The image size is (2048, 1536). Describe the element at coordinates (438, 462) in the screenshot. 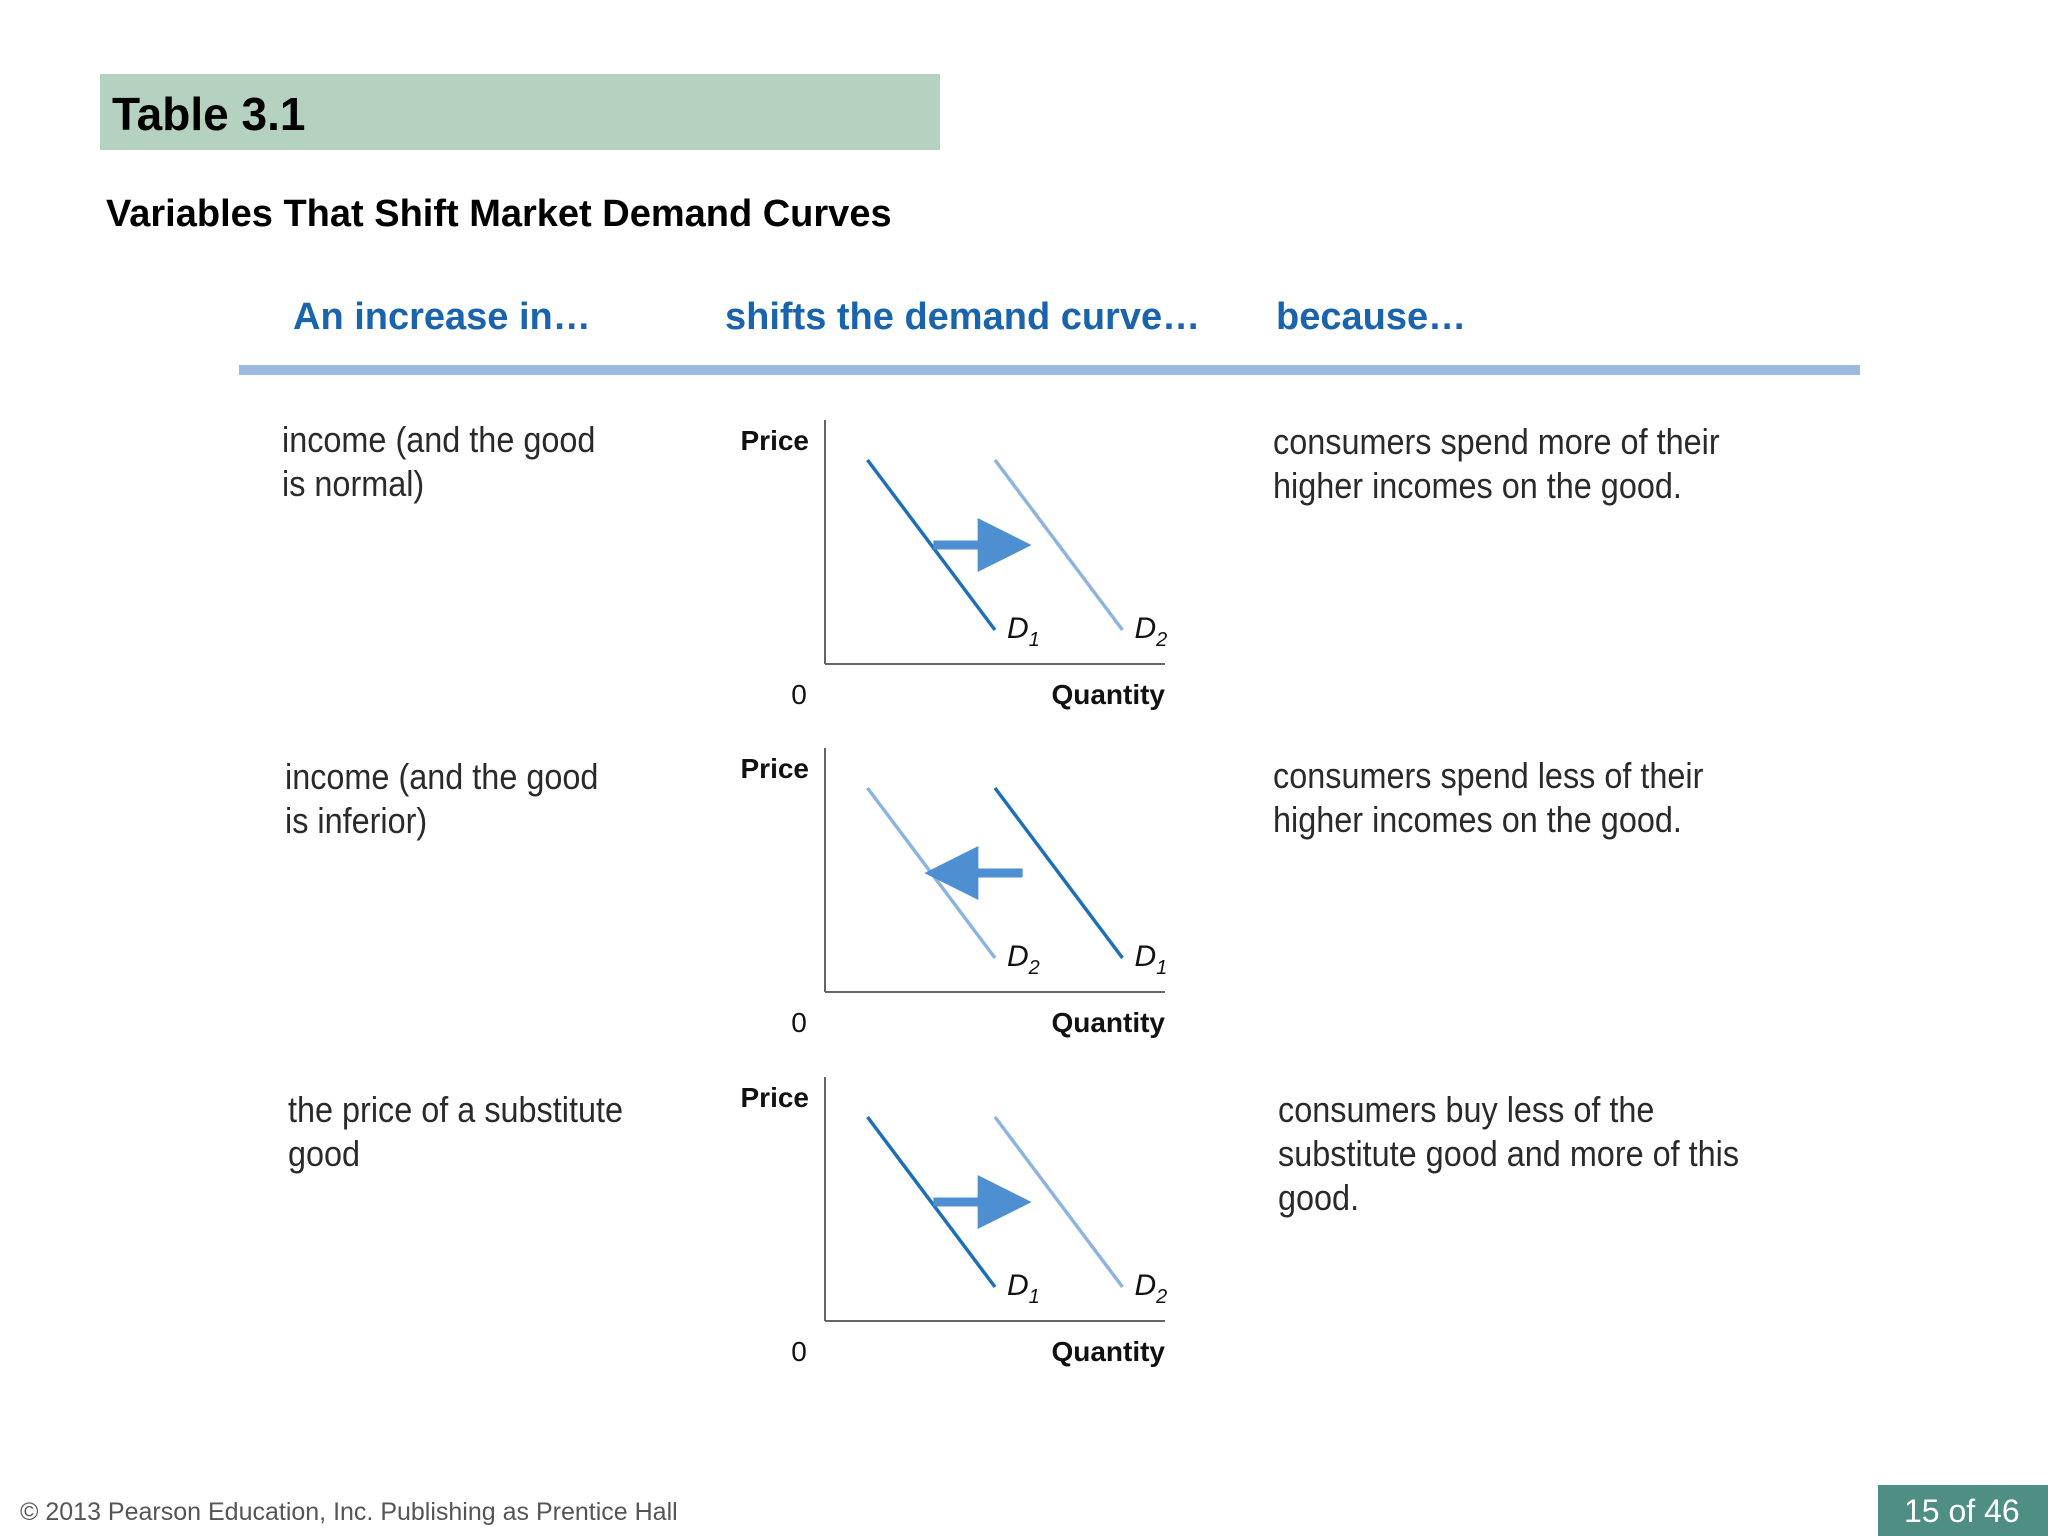

I see `row-1-variable: income (and the good is normal)` at that location.